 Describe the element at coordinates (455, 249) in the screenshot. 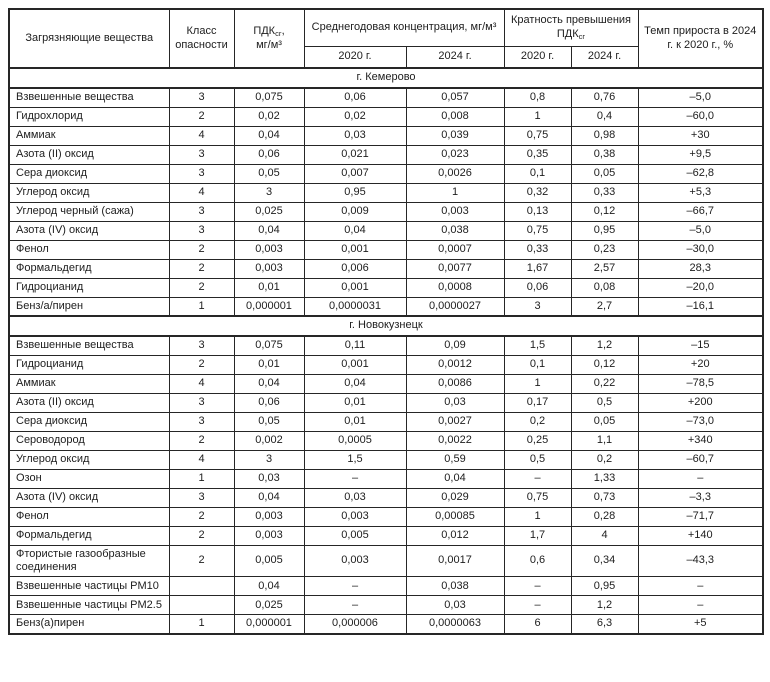

I see `avg-2024-cell: 0,0007` at that location.